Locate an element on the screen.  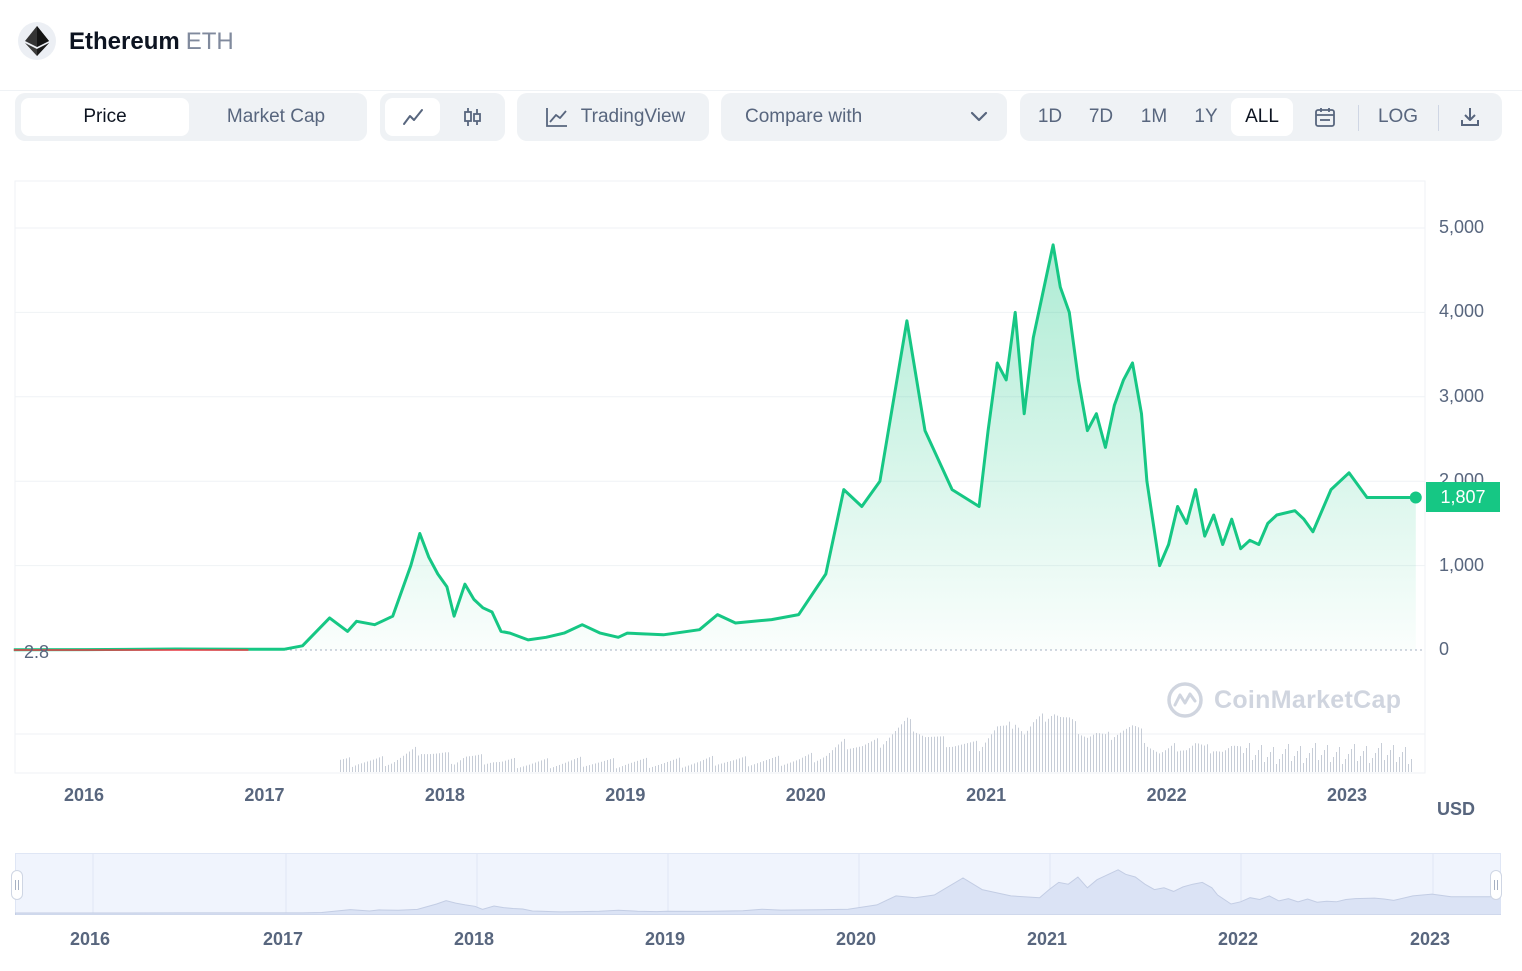
tradingview-label: TradingView is located at coordinates (633, 116).